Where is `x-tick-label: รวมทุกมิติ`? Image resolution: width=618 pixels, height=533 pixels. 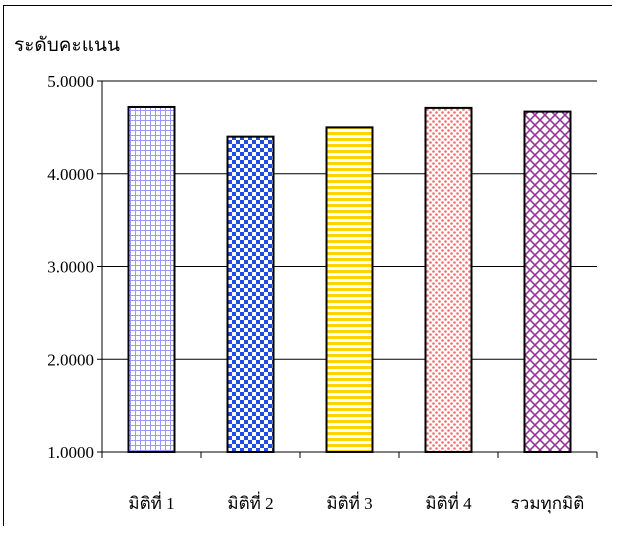 x-tick-label: รวมทุกมิติ is located at coordinates (548, 504).